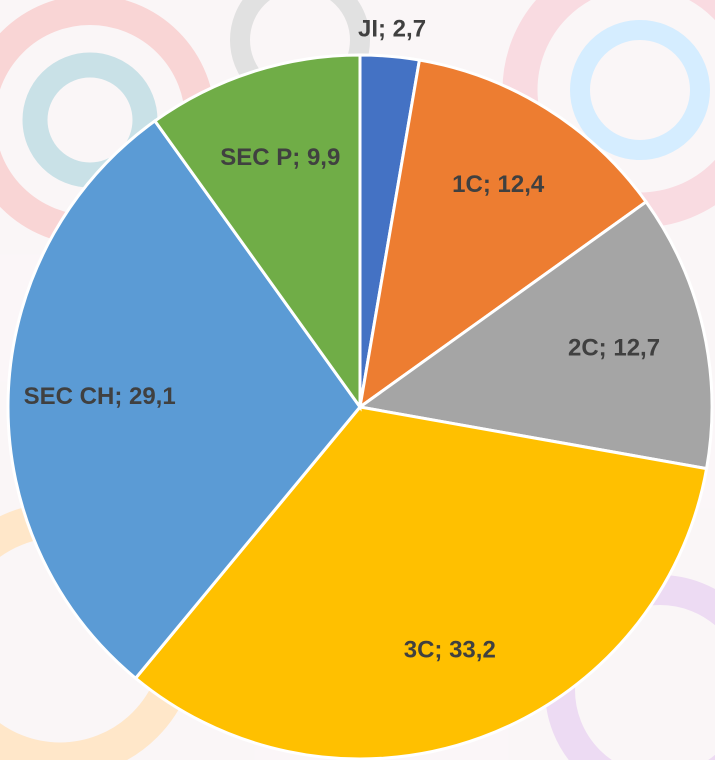 The image size is (715, 760). I want to click on data-label: JI; 2,7, so click(392, 29).